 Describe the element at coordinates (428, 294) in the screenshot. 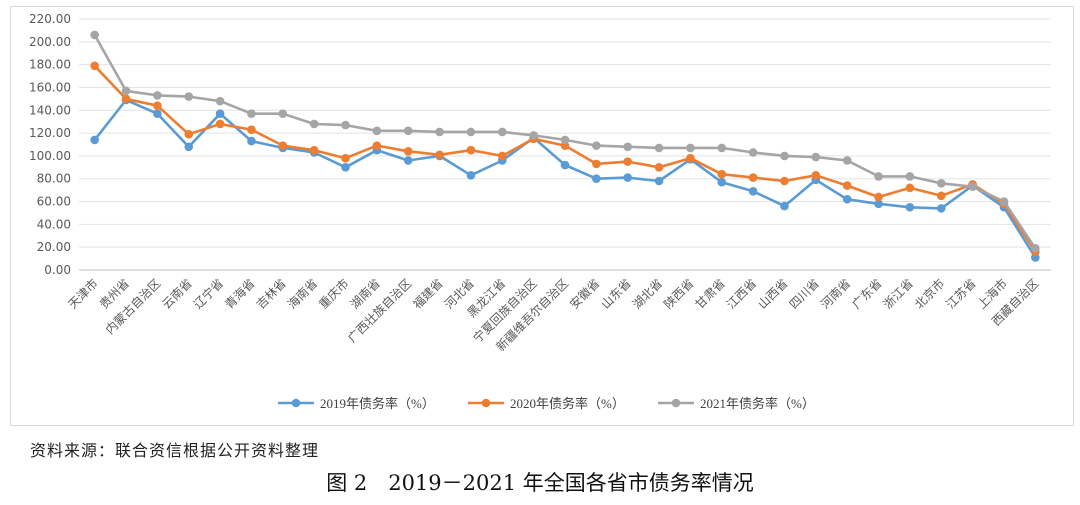

I see `x-tick-label: 福建省` at that location.